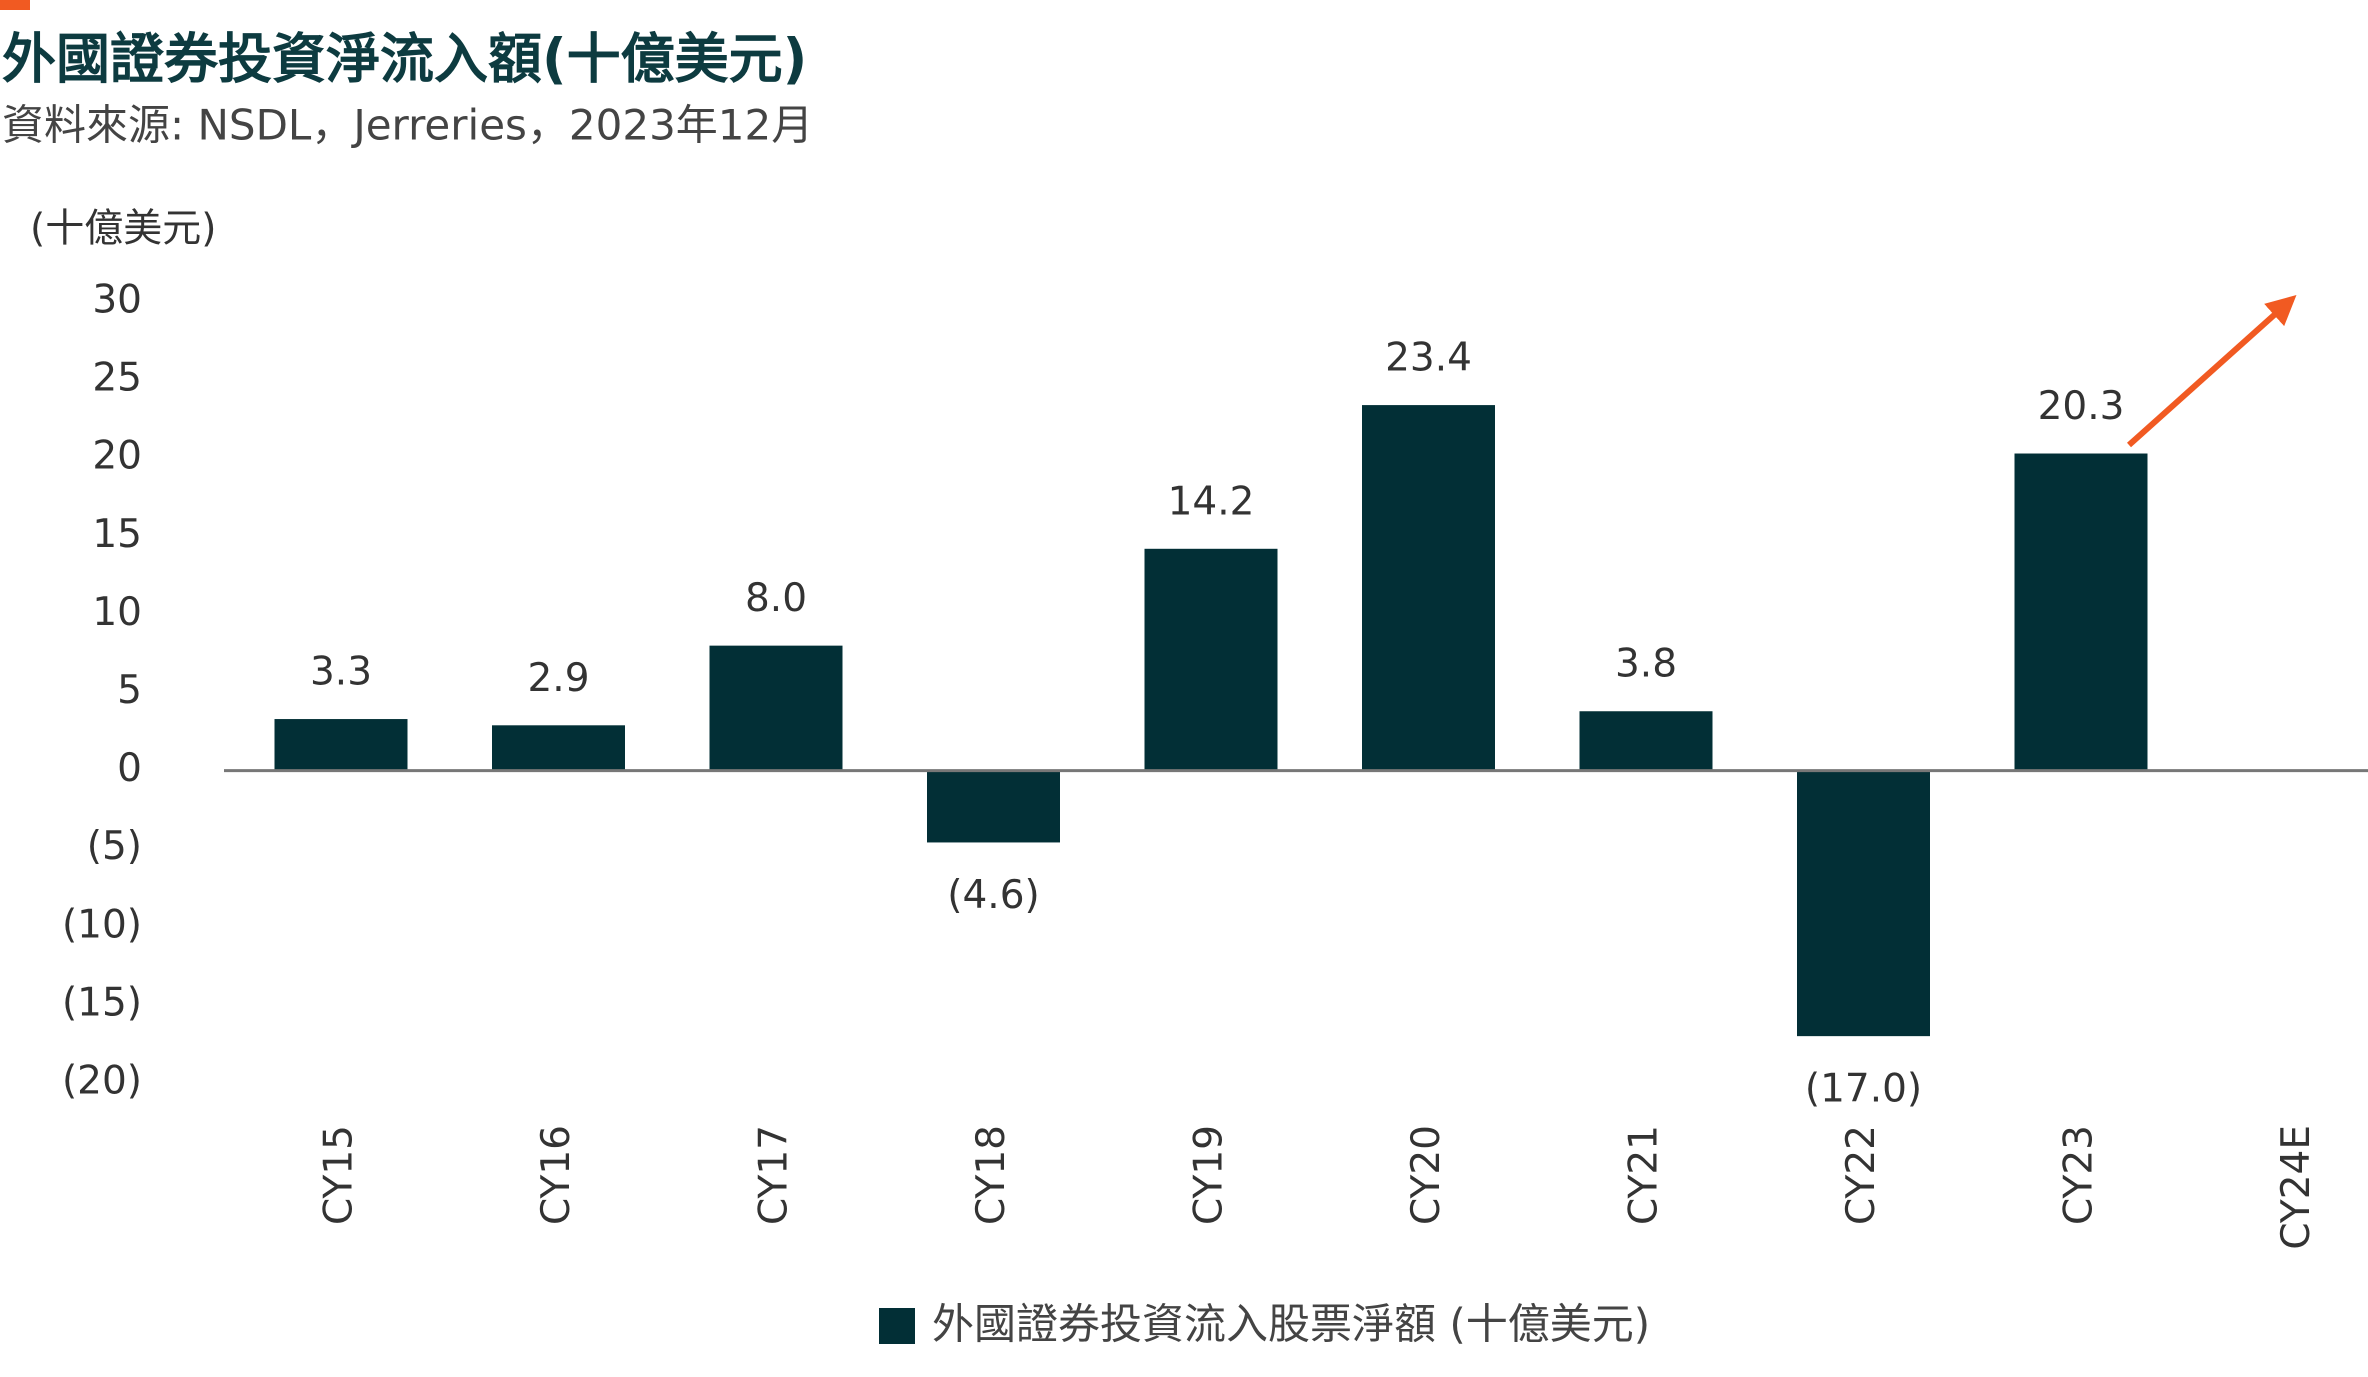 Image resolution: width=2368 pixels, height=1377 pixels. What do you see at coordinates (123, 229) in the screenshot?
I see `y-axis-label: (十億美元)` at bounding box center [123, 229].